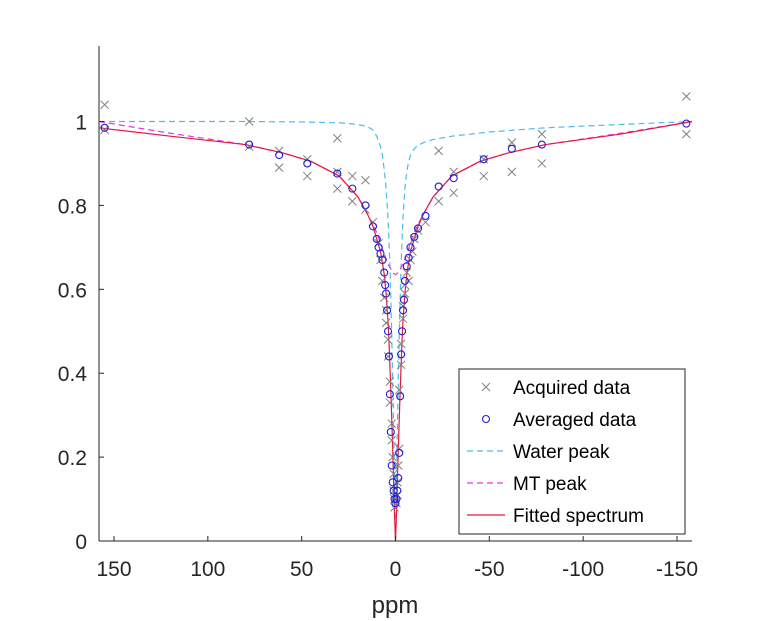 The height and width of the screenshot is (621, 765). Describe the element at coordinates (395, 605) in the screenshot. I see `x-axis-label: ppm` at that location.